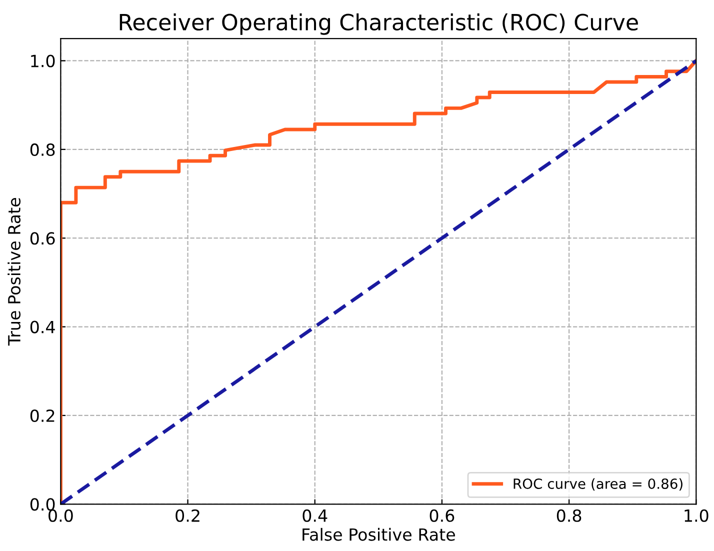 The image size is (714, 551). What do you see at coordinates (43, 61) in the screenshot?
I see `y-tick-label: 1.0` at bounding box center [43, 61].